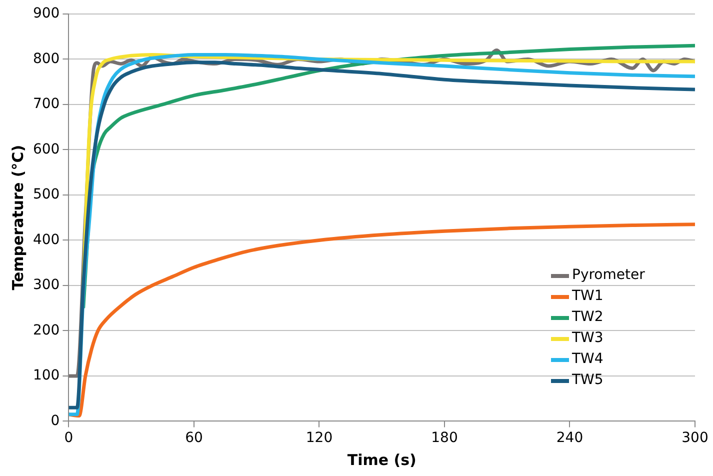  Describe the element at coordinates (55, 420) in the screenshot. I see `y-tick-label: 0` at that location.